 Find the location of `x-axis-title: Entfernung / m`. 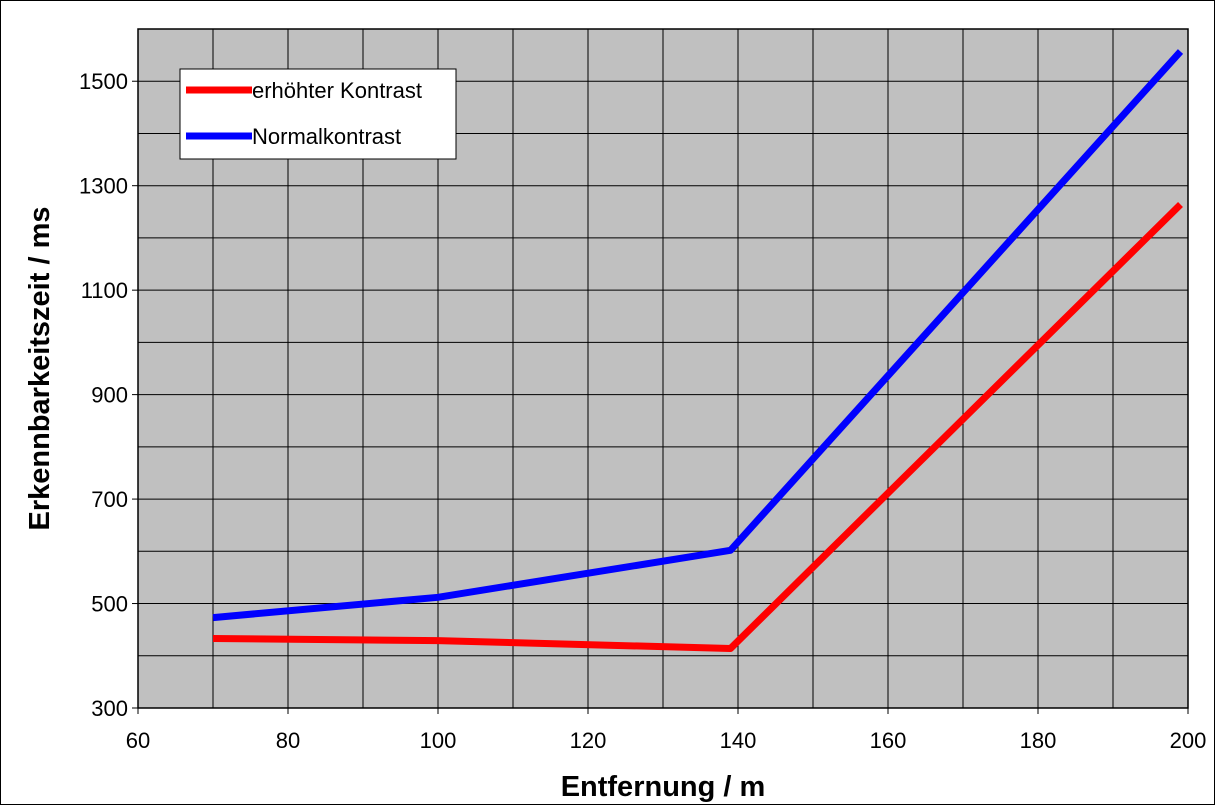

x-axis-title: Entfernung / m is located at coordinates (663, 787).